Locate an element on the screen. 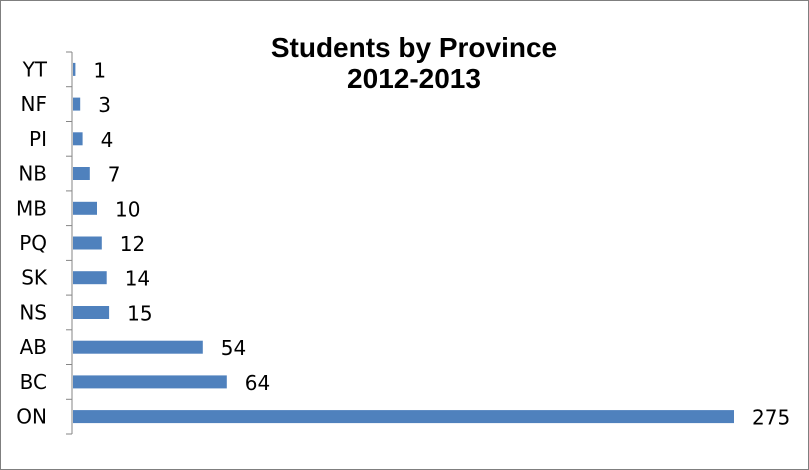 This screenshot has height=470, width=809. bar-bc is located at coordinates (150, 382).